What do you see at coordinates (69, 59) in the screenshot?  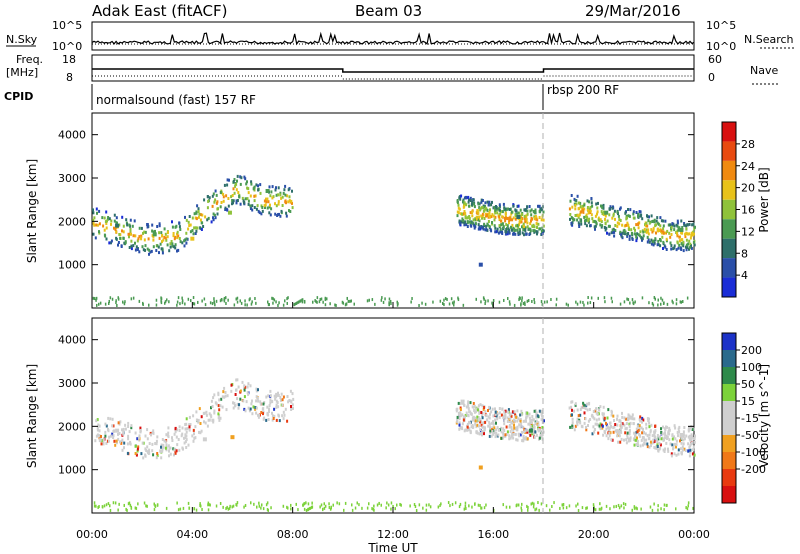 I see `freq-tick-top: 18` at bounding box center [69, 59].